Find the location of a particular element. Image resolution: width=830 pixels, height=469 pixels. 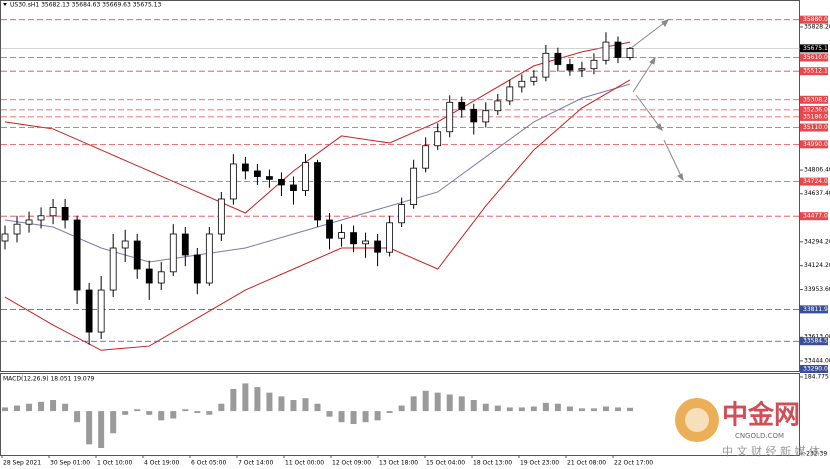

x-tick-label: 30 Sep 01:00 is located at coordinates (70, 463).